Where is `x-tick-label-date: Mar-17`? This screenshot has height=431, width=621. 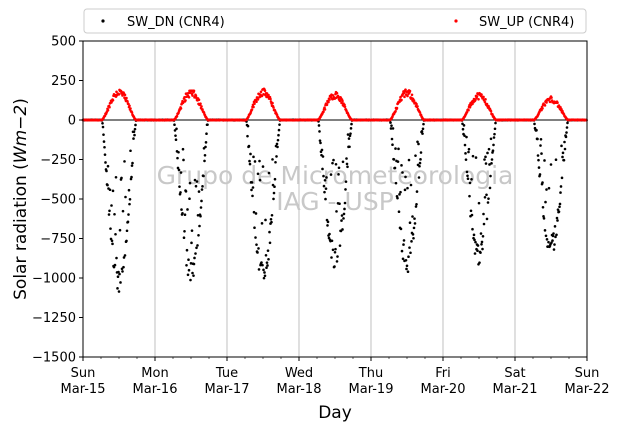
x-tick-label-date: Mar-17 is located at coordinates (227, 389).